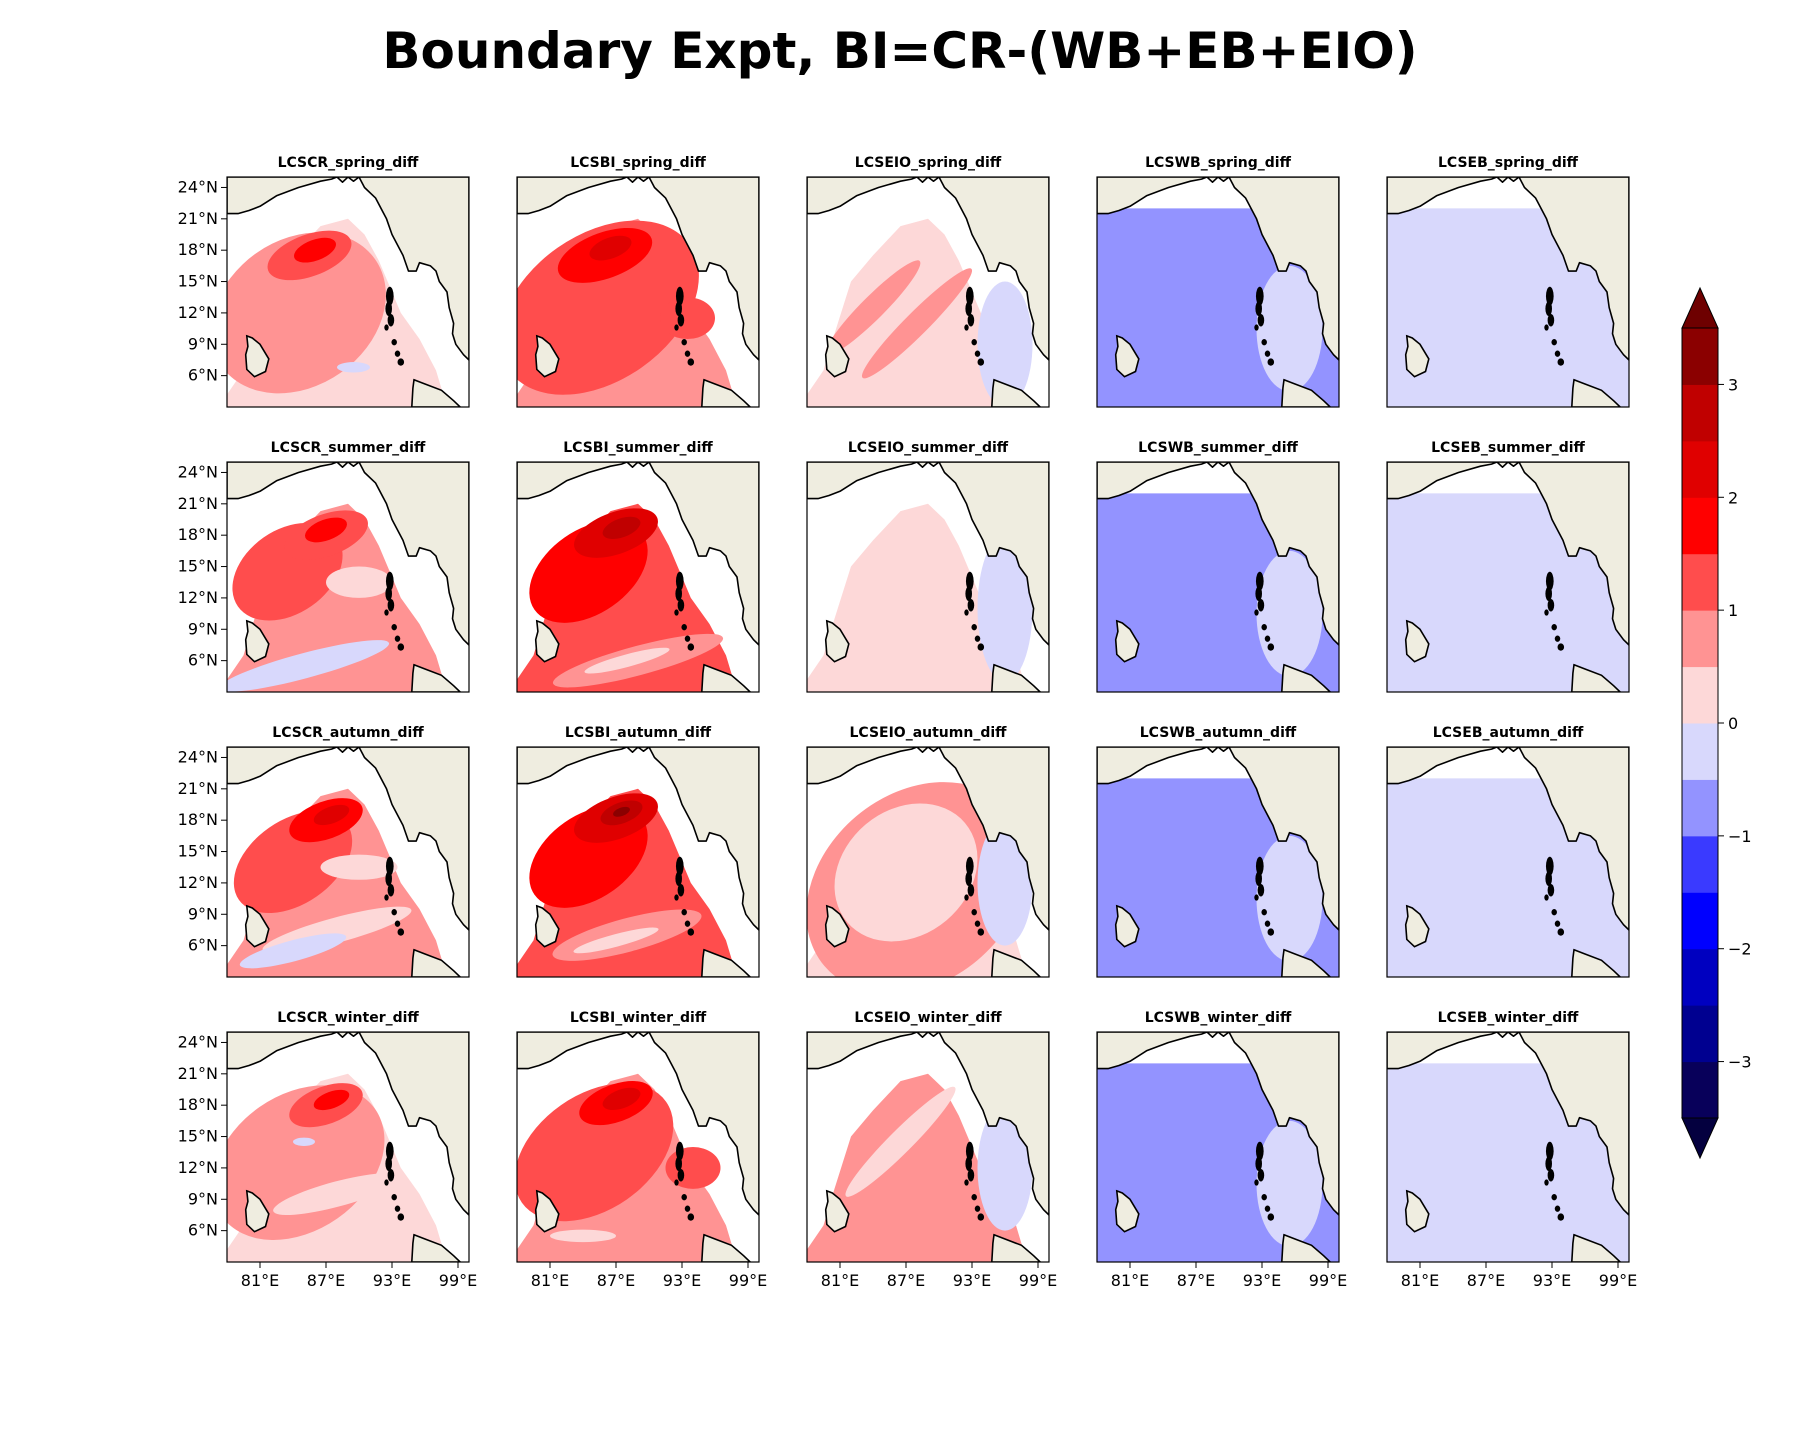 This screenshot has height=1440, width=1800. Describe the element at coordinates (203, 628) in the screenshot. I see `lat-tick-label: 9°N` at that location.